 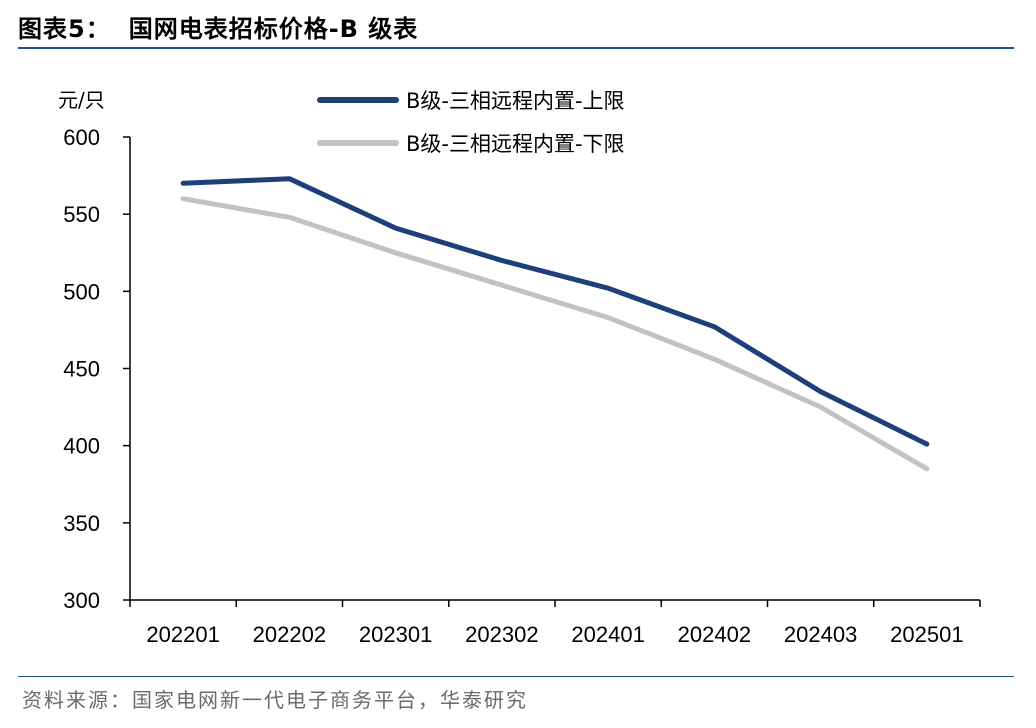 I want to click on y-tick-label: 550, so click(x=81, y=214).